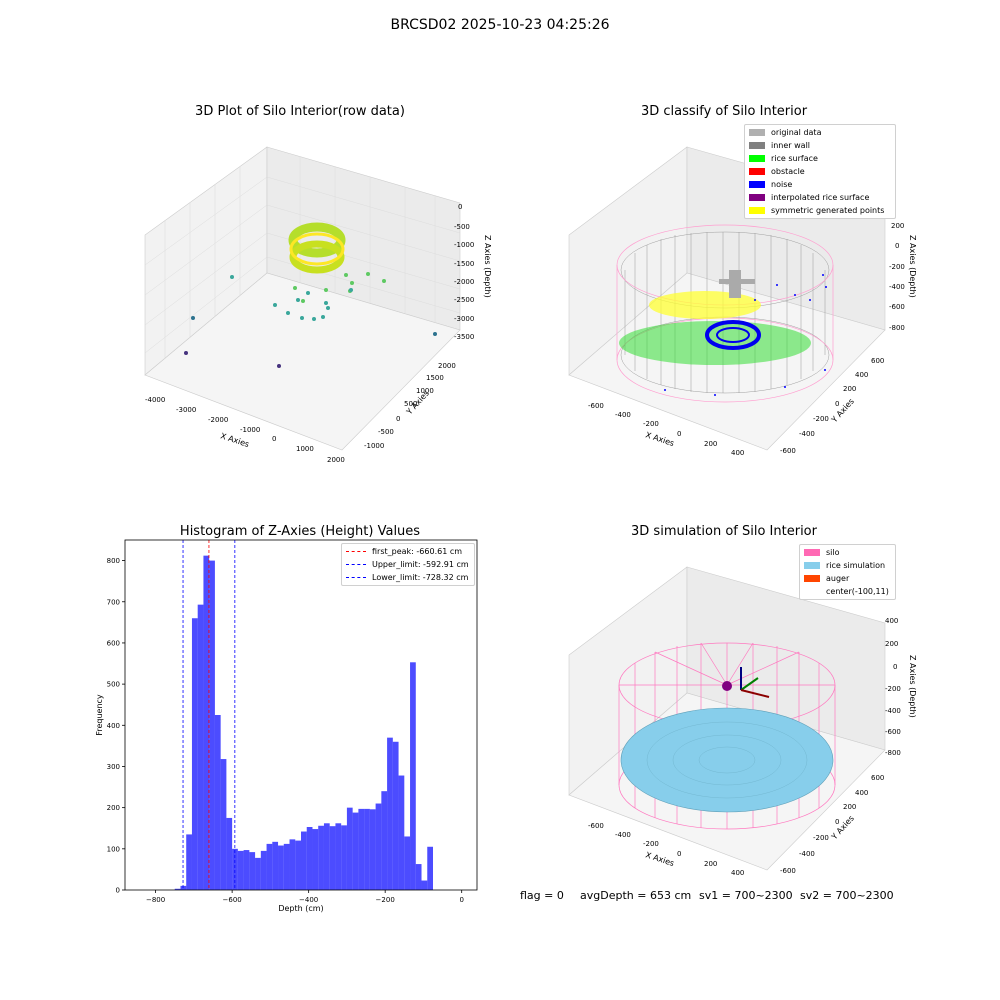 Image resolution: width=1000 pixels, height=1000 pixels. Describe the element at coordinates (596, 826) in the screenshot. I see `sim-xtick: -600` at that location.